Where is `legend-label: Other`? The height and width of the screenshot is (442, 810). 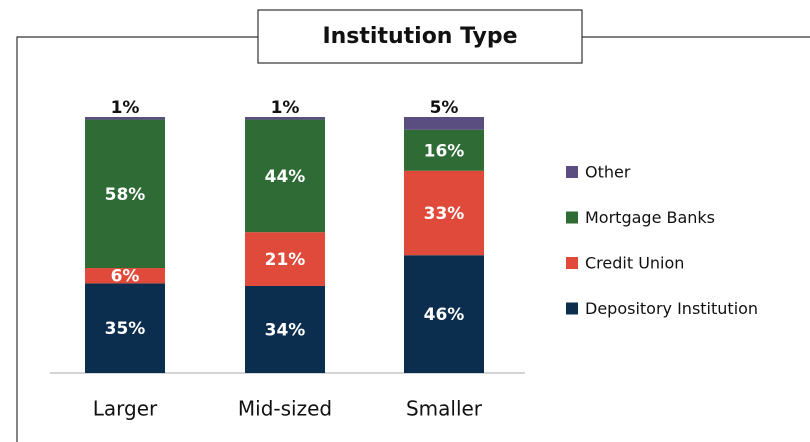
legend-label: Other is located at coordinates (608, 172).